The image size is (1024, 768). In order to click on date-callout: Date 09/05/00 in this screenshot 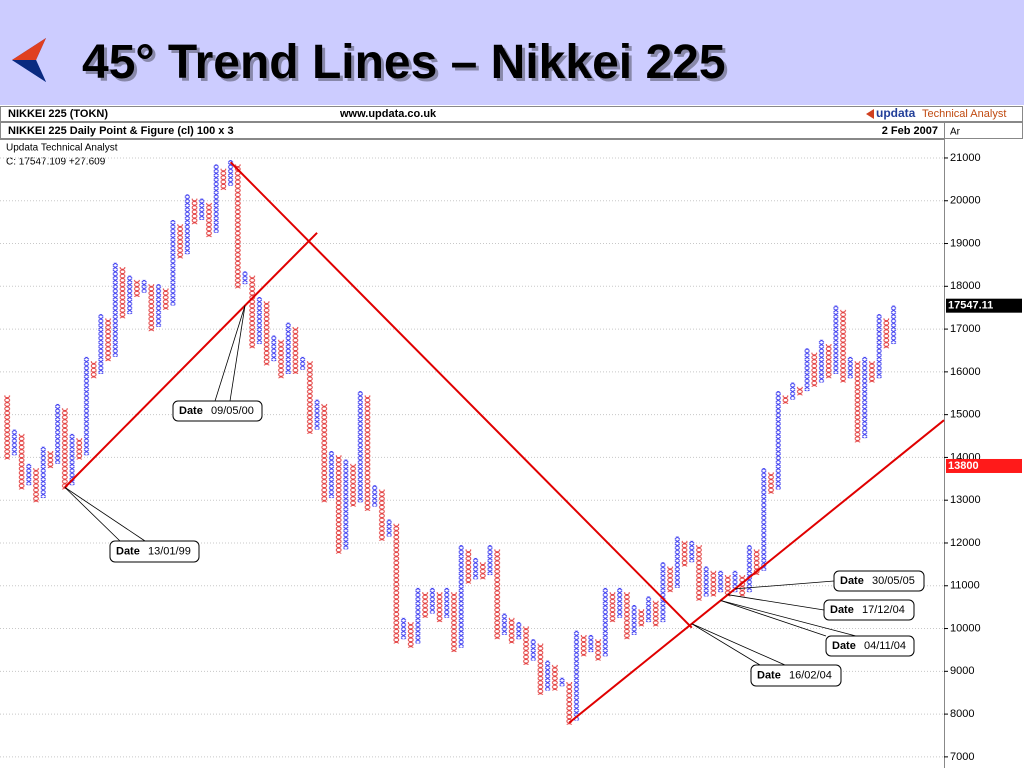, I will do `click(217, 363)`.